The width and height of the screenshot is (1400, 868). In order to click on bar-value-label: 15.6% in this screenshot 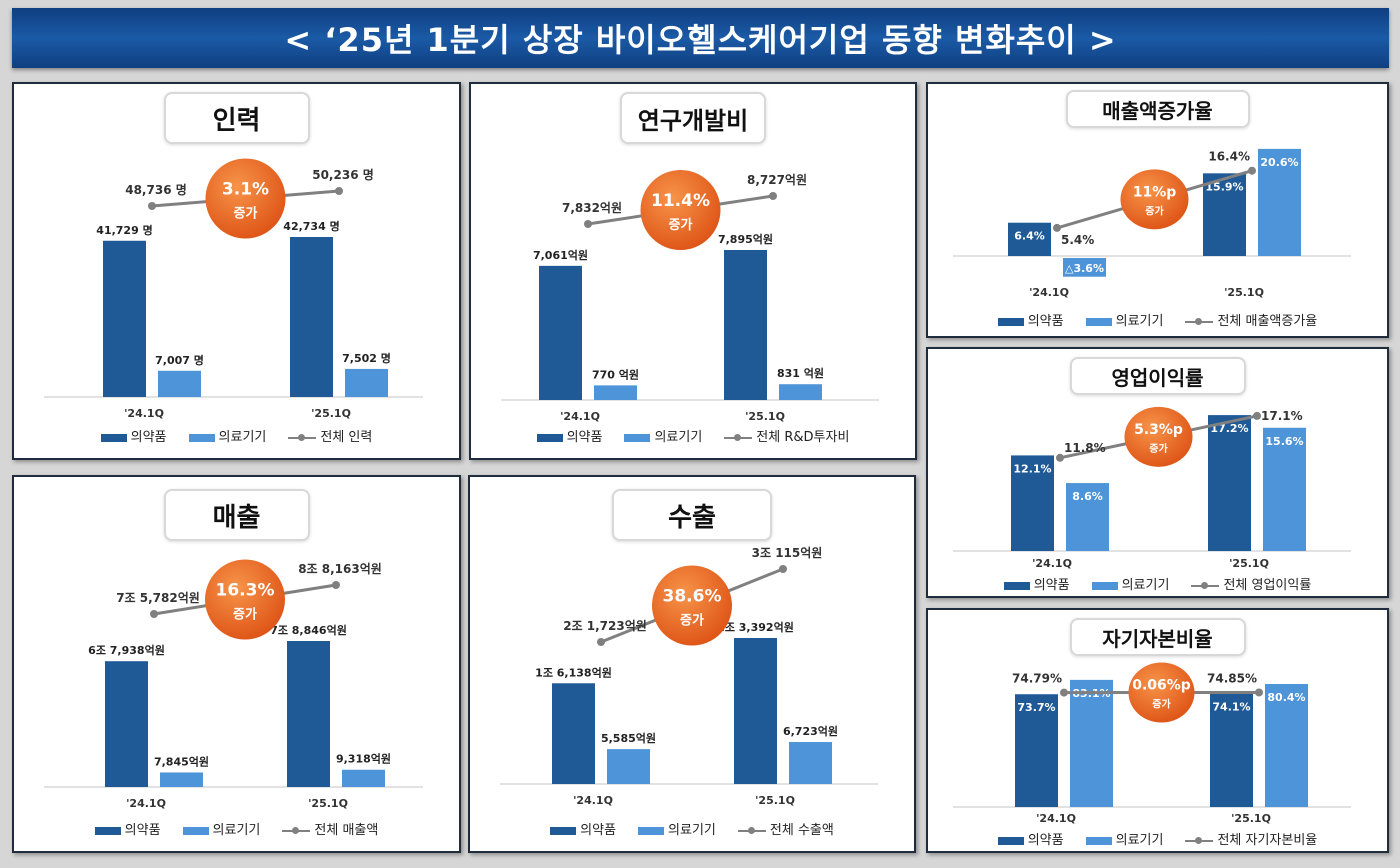, I will do `click(1284, 441)`.